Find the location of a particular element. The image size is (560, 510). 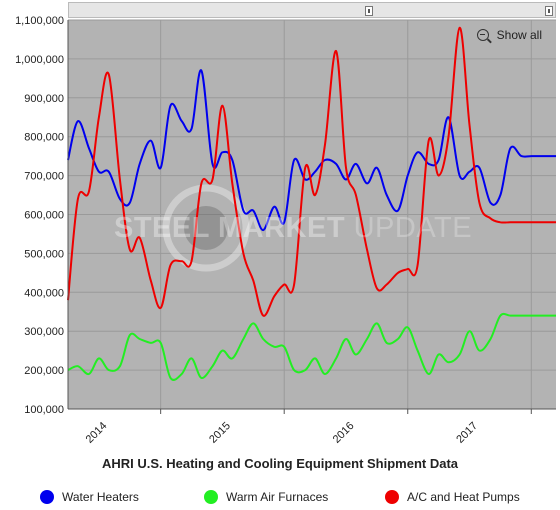

legend-item-warm-air-furnaces: Warm Air Furnaces is located at coordinates (266, 497).